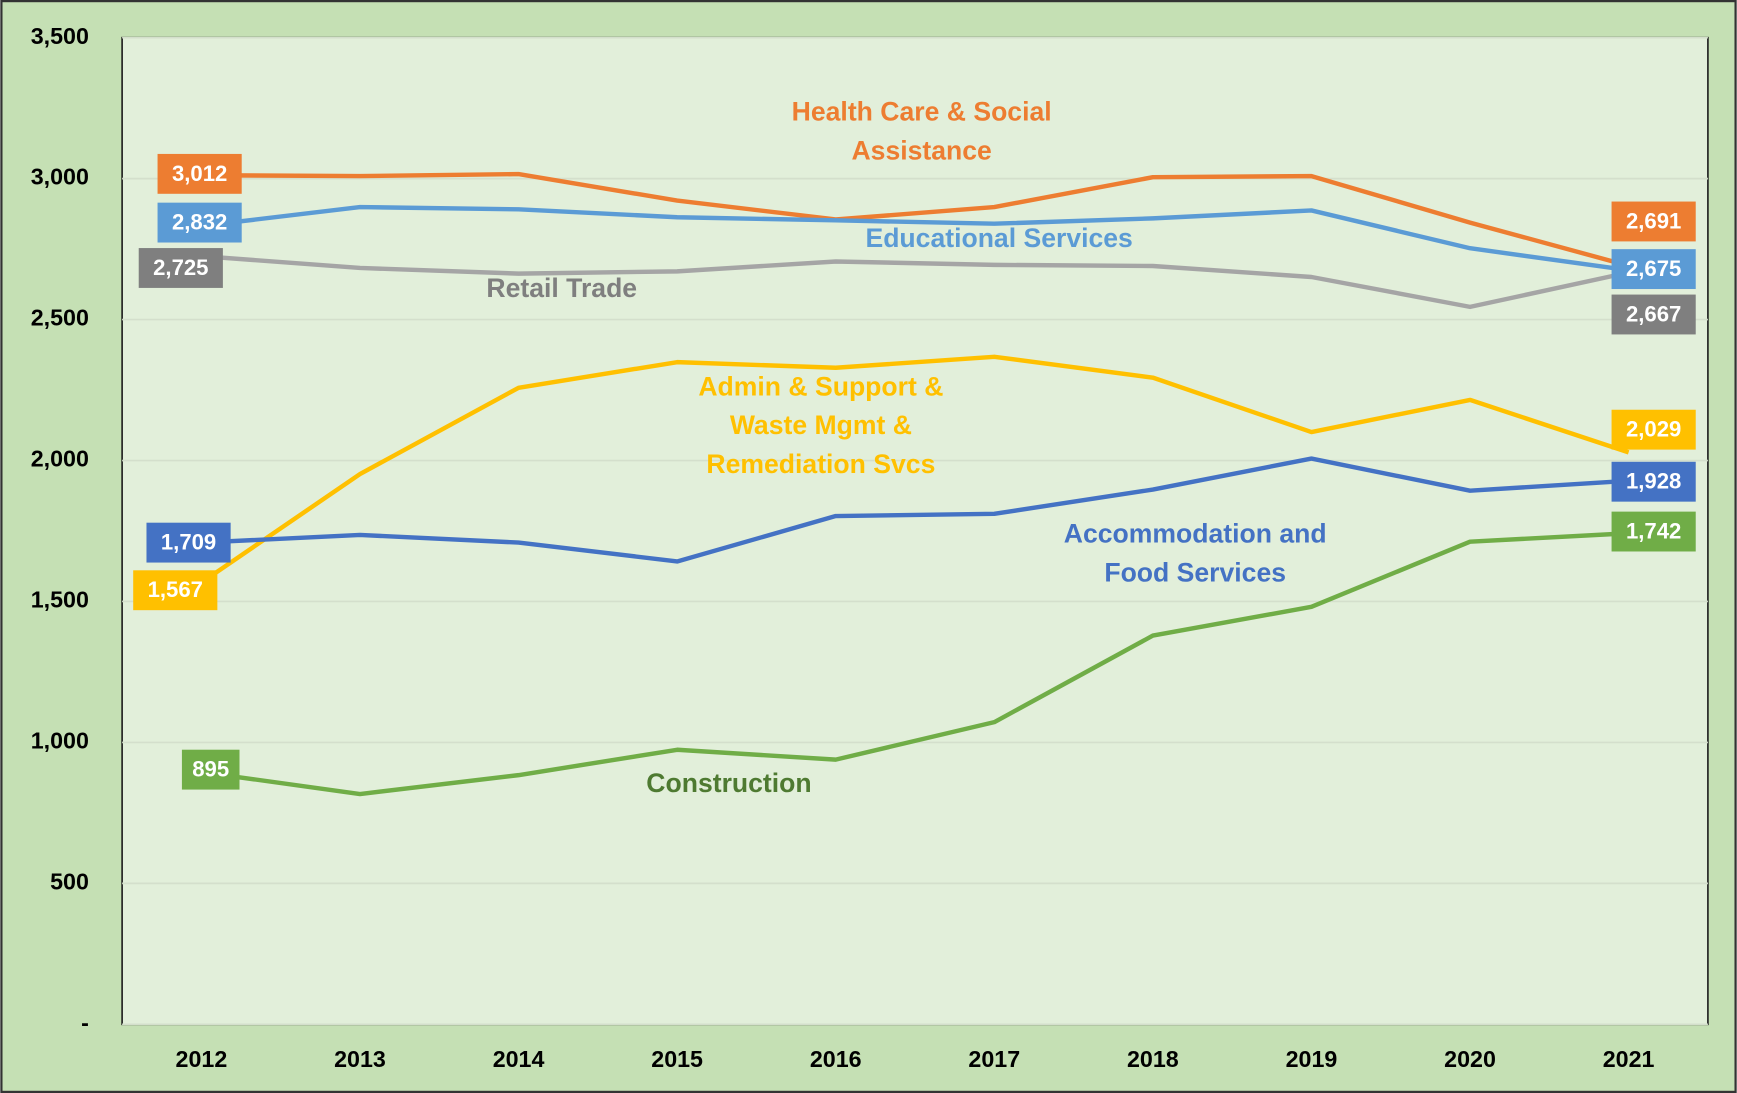  I want to click on y-tick-label: 2,000, so click(60, 459).